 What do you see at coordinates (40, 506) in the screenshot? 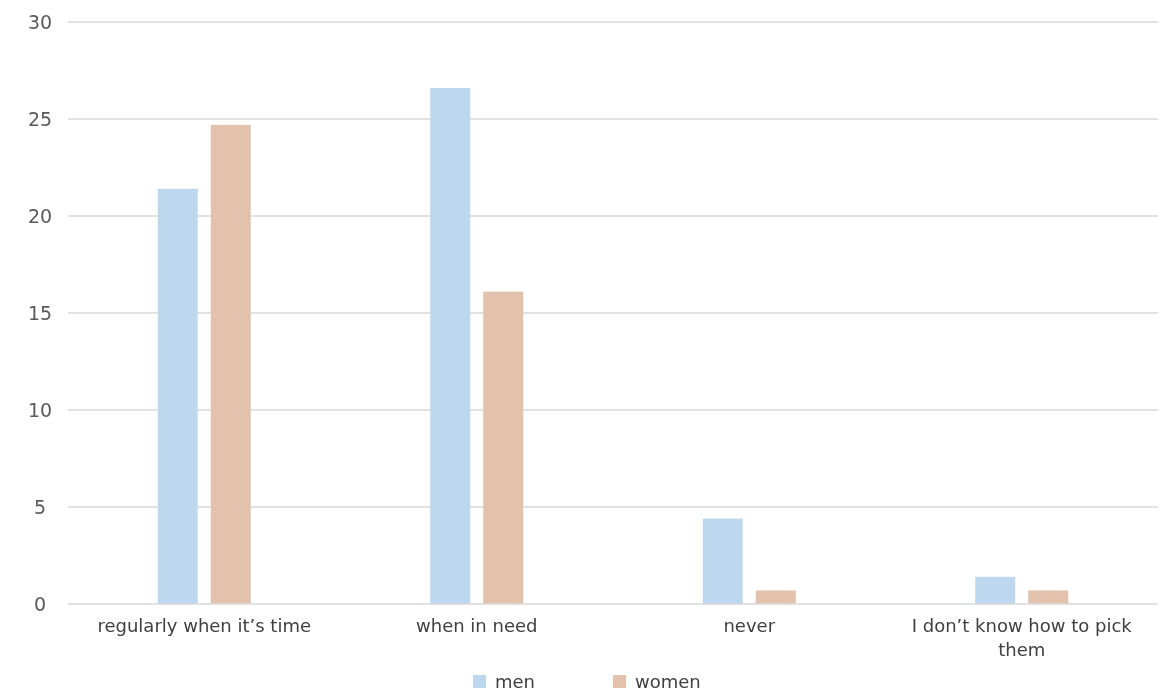
I see `y-tick-label: 5` at bounding box center [40, 506].